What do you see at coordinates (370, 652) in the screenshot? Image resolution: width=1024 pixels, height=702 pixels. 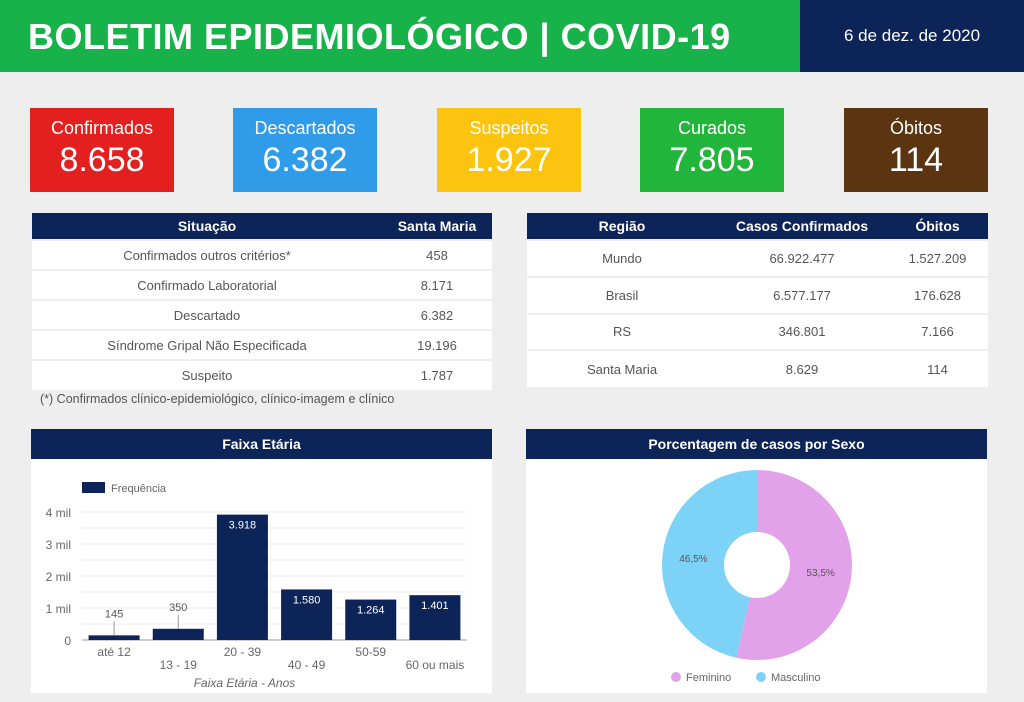 I see `x-tick-label: 50-59` at bounding box center [370, 652].